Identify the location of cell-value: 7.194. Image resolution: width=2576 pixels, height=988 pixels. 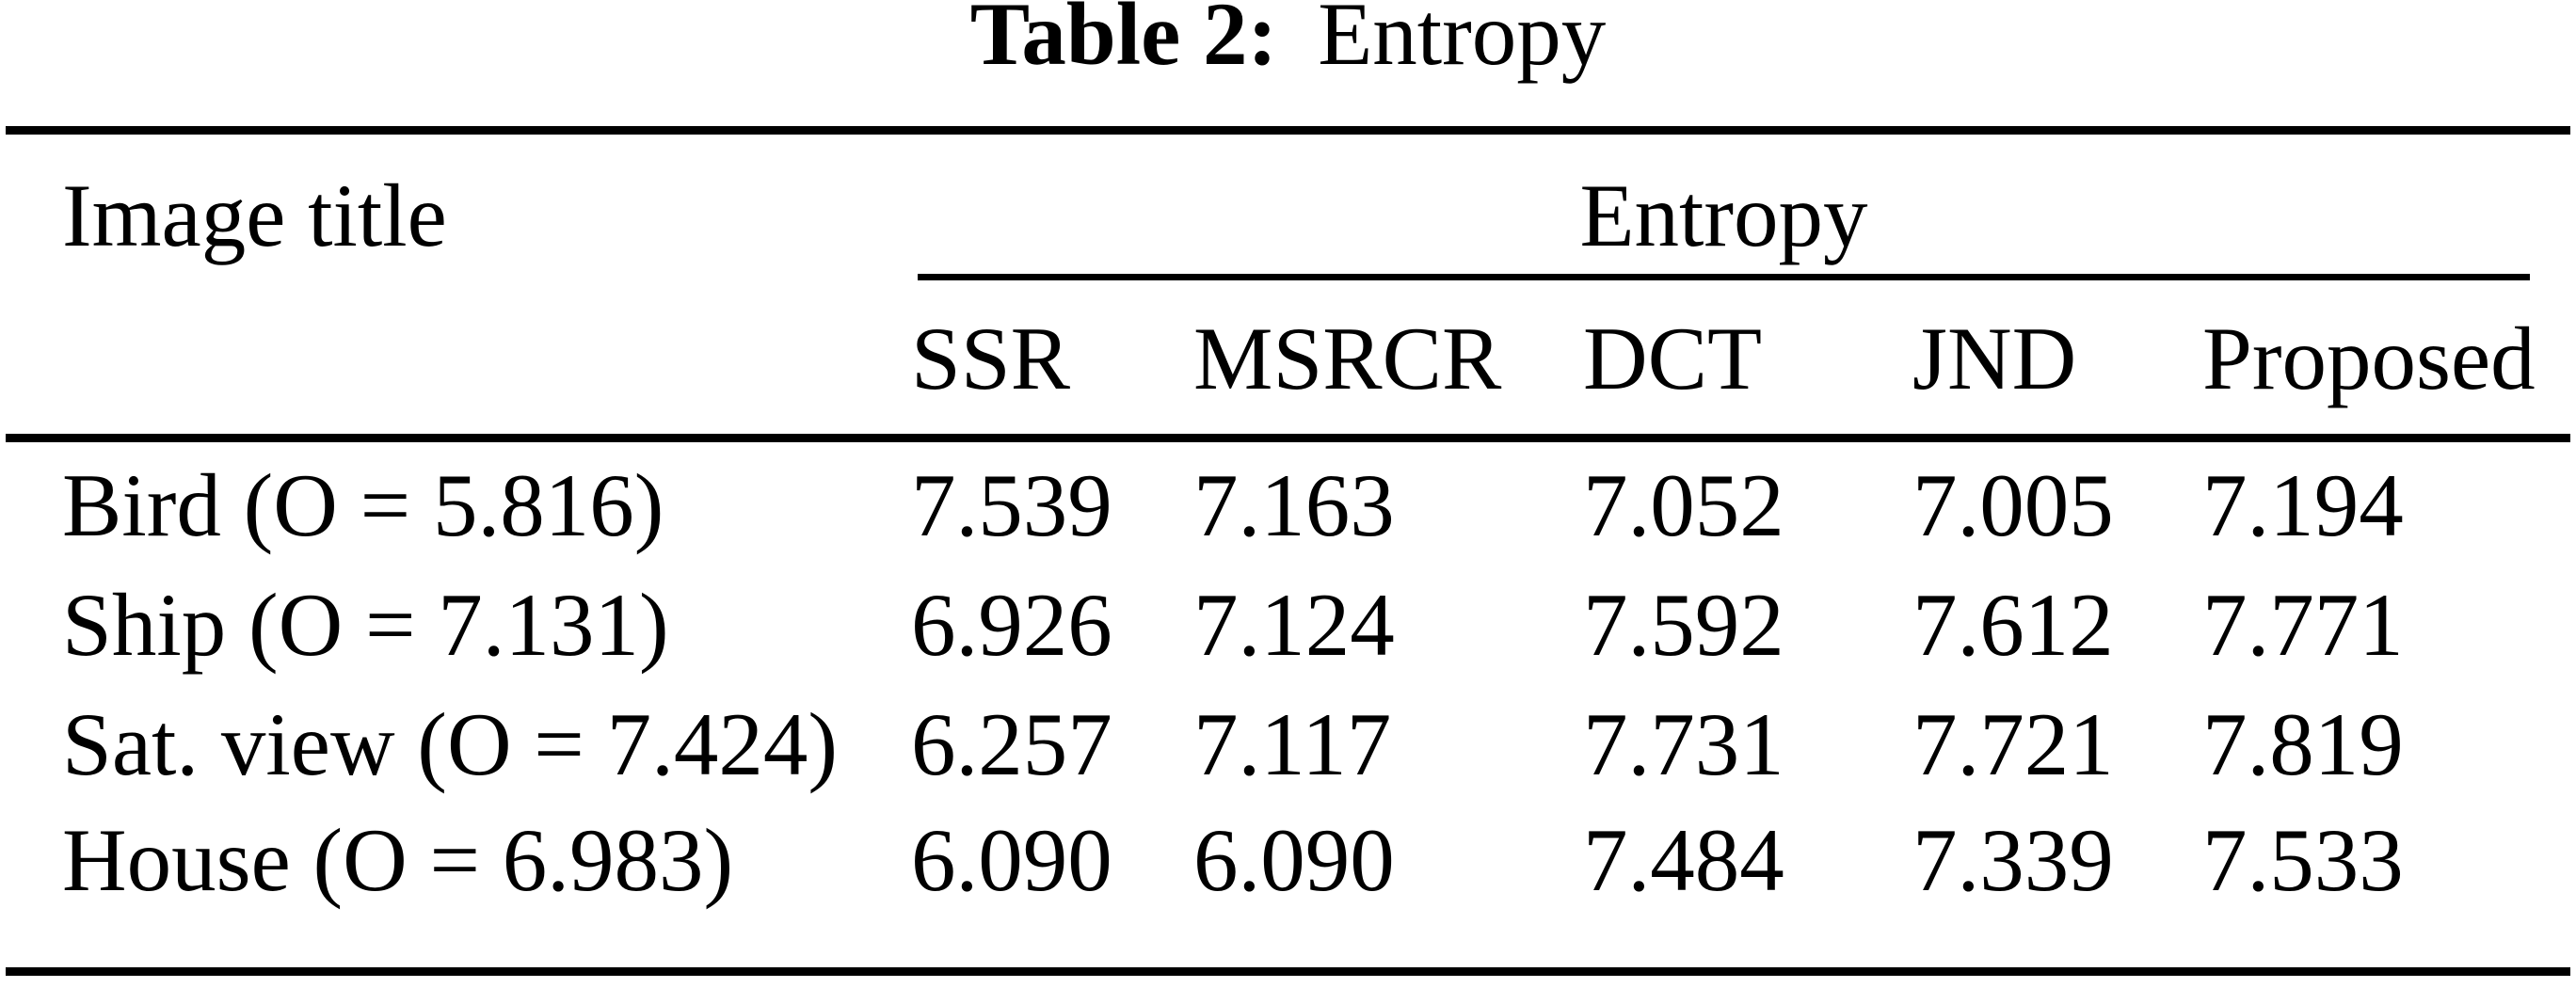
(2303, 505).